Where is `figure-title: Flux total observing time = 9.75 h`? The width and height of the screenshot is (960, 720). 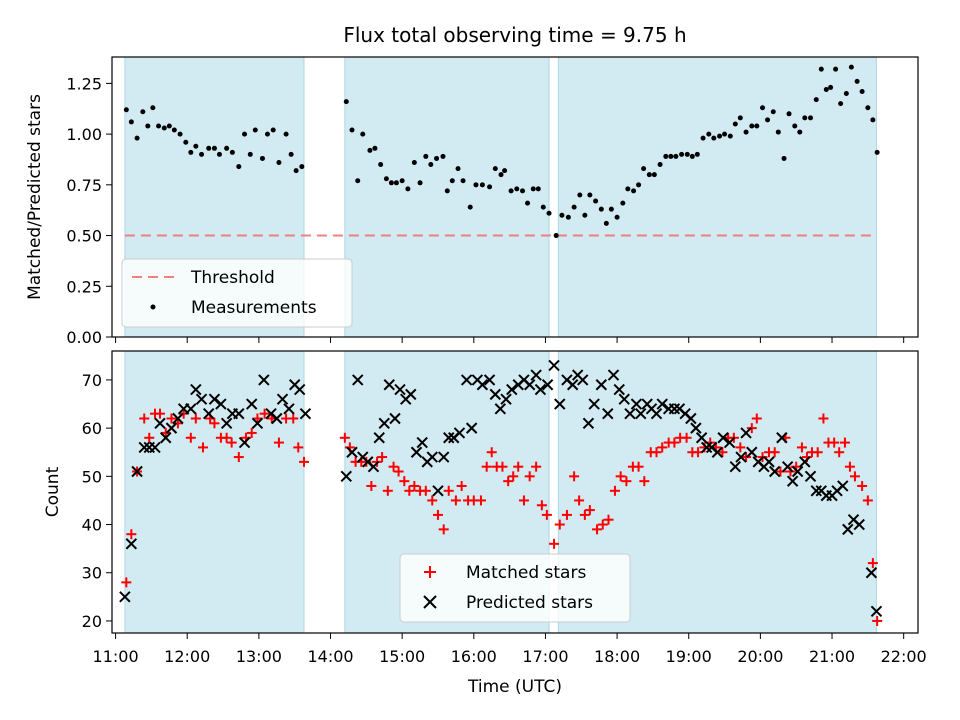
figure-title: Flux total observing time = 9.75 h is located at coordinates (514, 35).